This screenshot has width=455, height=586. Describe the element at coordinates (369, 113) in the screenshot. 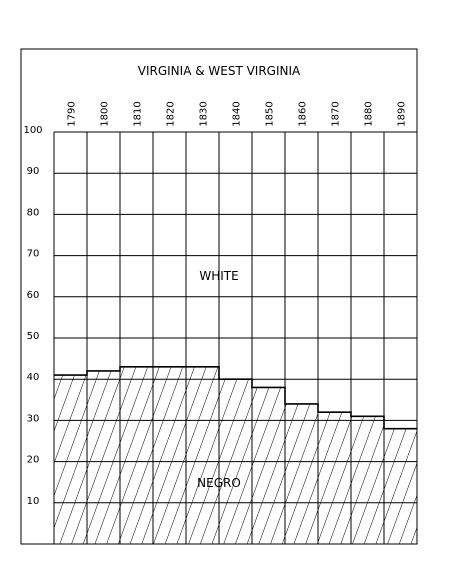

I see `x-tick-label-1880: 1880` at that location.